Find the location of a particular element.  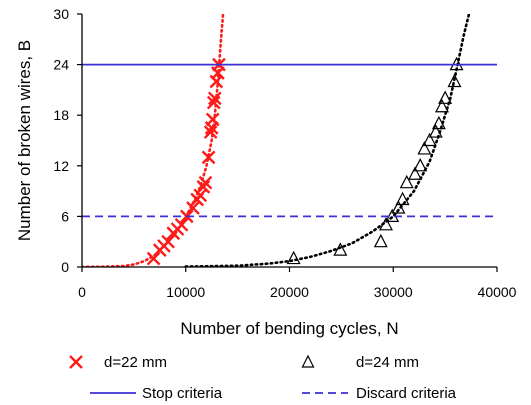

legend-item: d=22 mm is located at coordinates (118, 362).